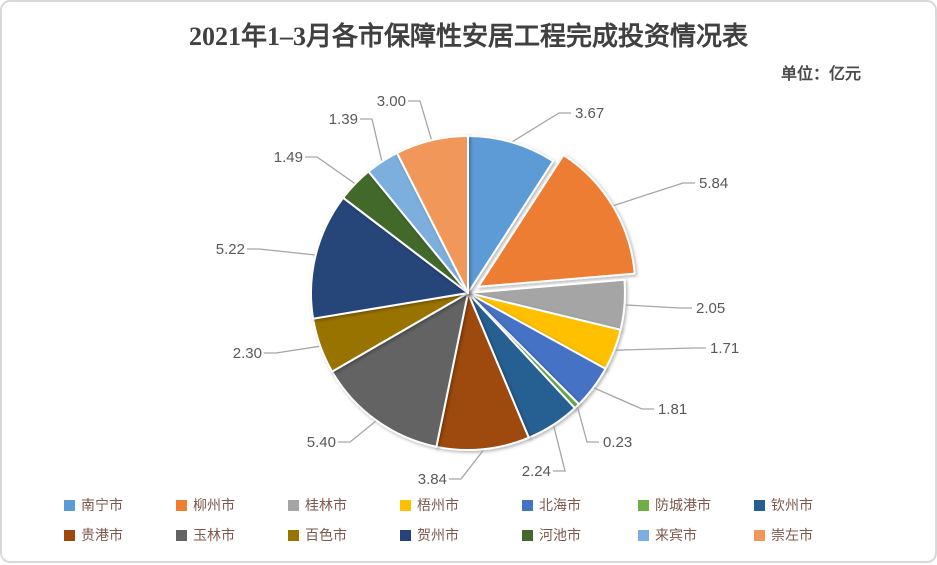  What do you see at coordinates (468, 36) in the screenshot?
I see `chart-title: 2021年1–3月各市保障性安居工程完成投资情况表` at bounding box center [468, 36].